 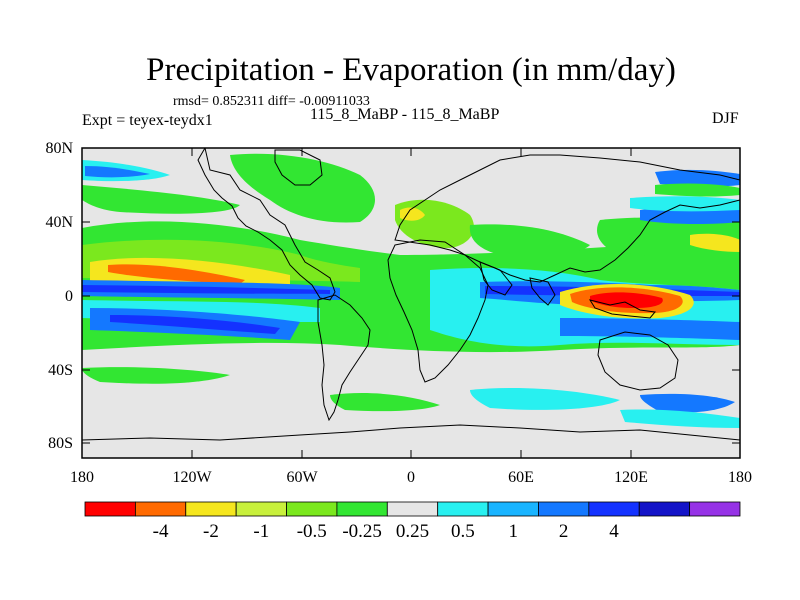 What do you see at coordinates (725, 118) in the screenshot?
I see `season-label: DJF` at bounding box center [725, 118].